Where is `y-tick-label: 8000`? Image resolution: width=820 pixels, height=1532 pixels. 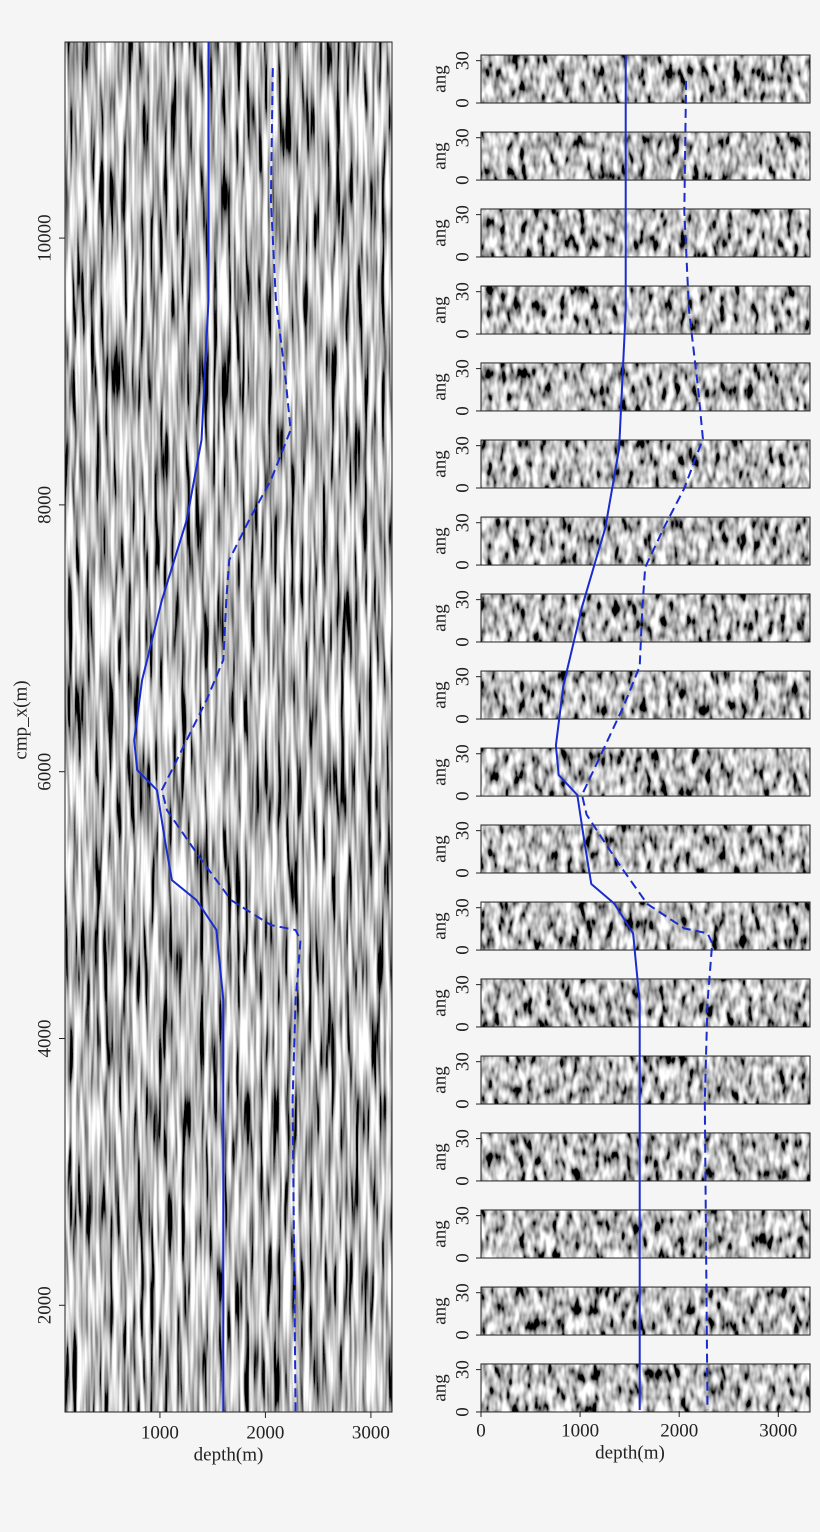
y-tick-label: 8000 is located at coordinates (44, 505).